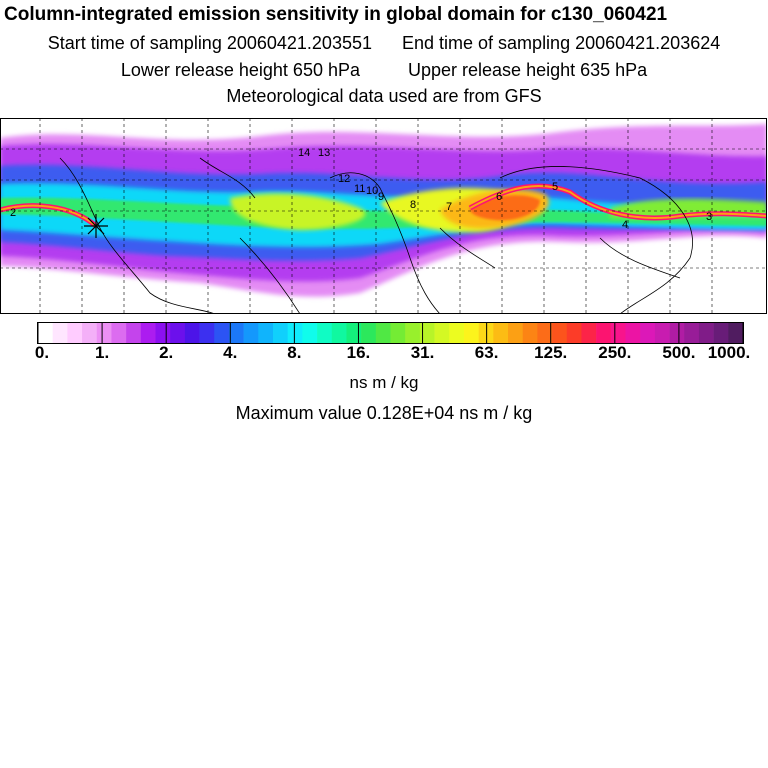  I want to click on trajectory-label: 4, so click(625, 225).